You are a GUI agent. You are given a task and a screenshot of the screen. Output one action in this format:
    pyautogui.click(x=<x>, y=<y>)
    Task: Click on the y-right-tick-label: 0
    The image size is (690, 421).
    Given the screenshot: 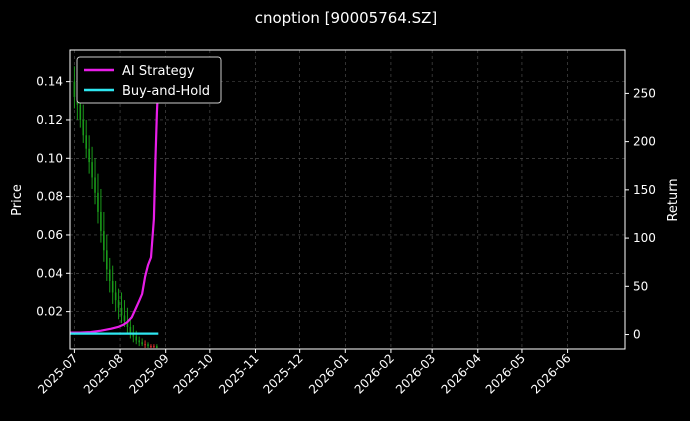 What is the action you would take?
    pyautogui.click(x=637, y=335)
    